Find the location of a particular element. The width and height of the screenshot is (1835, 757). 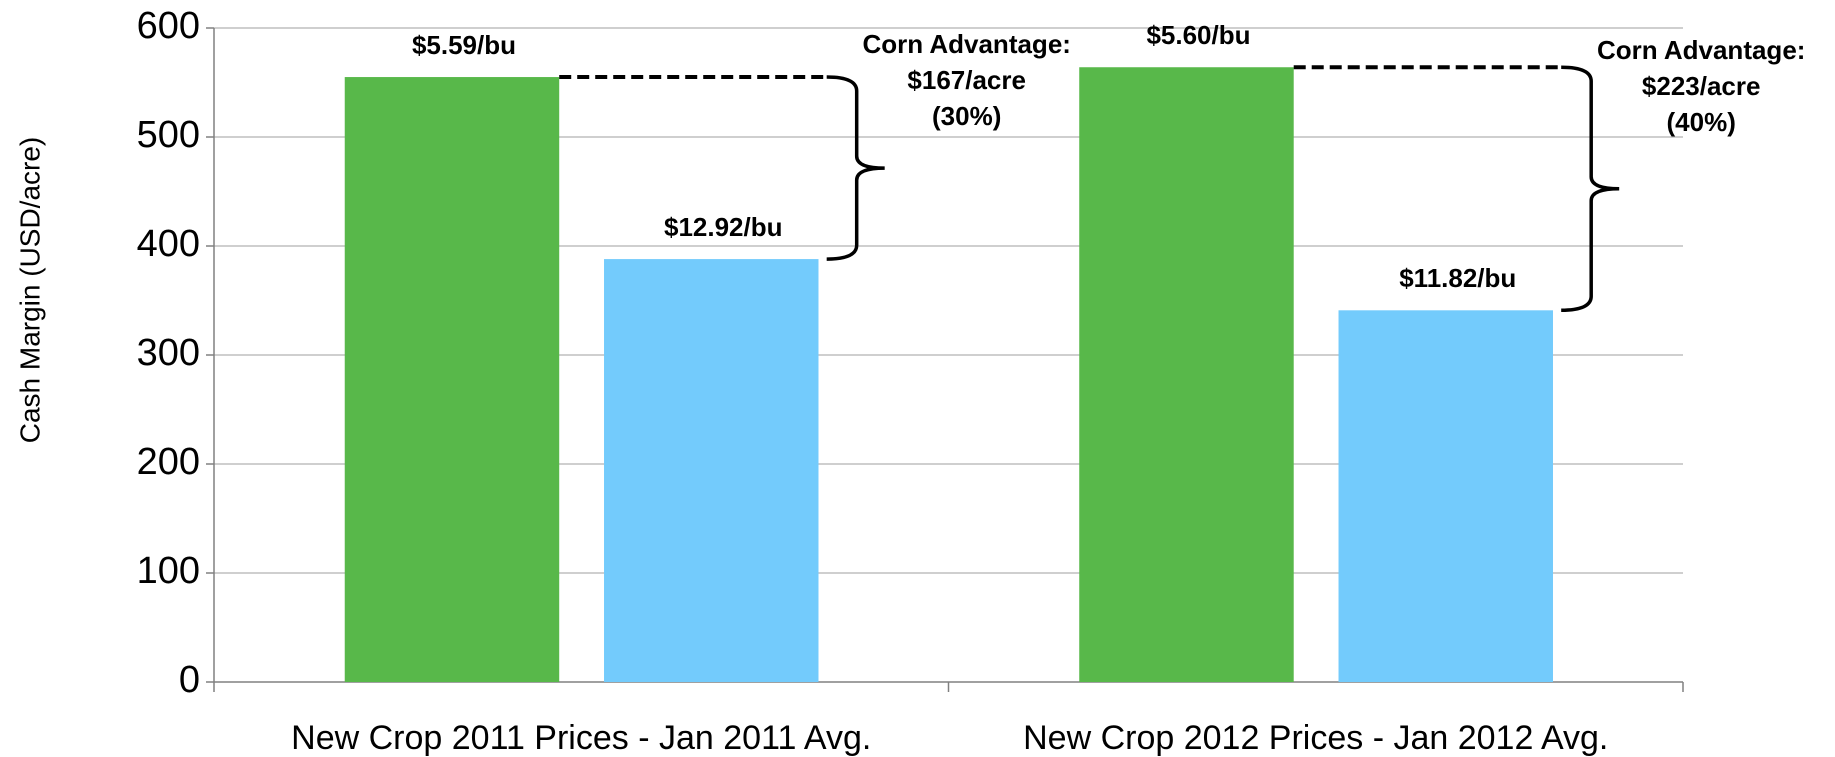

annotation: (30%) is located at coordinates (966, 116).